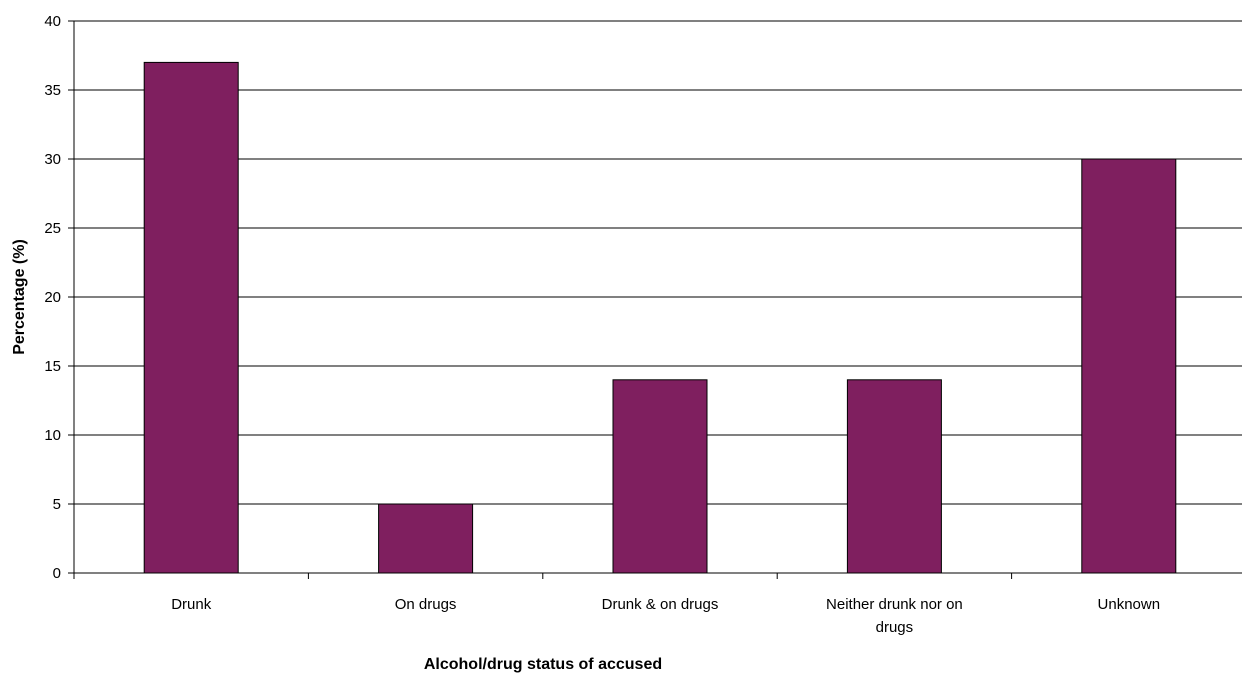 The width and height of the screenshot is (1242, 675). I want to click on y-tick-label: 35, so click(52, 90).